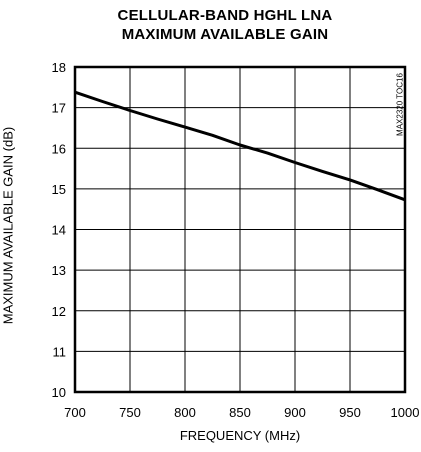 The height and width of the screenshot is (452, 421). What do you see at coordinates (59, 392) in the screenshot?
I see `y-tick-label: 10` at bounding box center [59, 392].